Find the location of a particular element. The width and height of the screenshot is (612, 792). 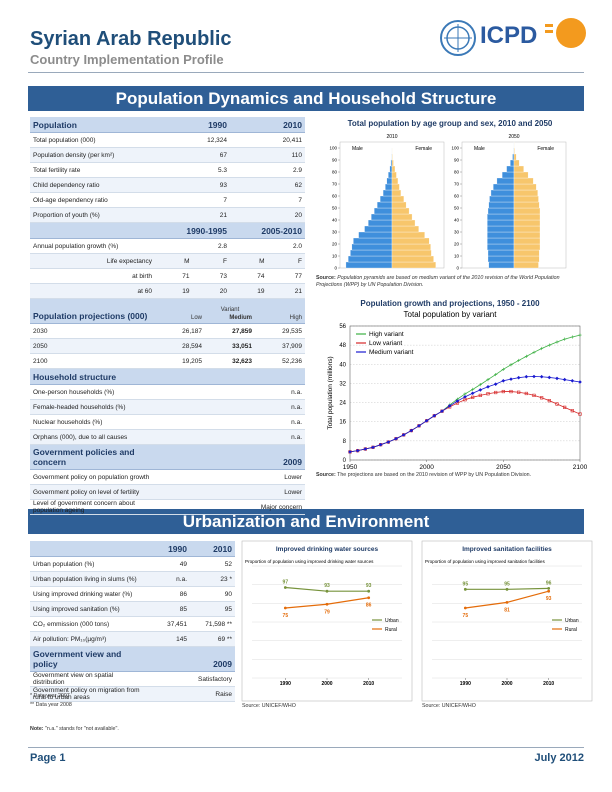

header-columns: 1990 2010 is located at coordinates (230, 125).